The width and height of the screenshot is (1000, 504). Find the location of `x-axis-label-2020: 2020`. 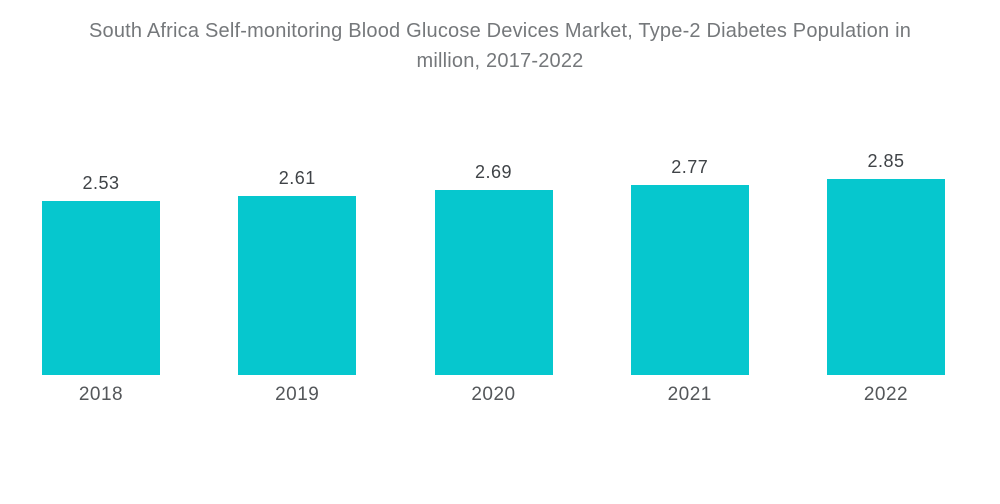

x-axis-label-2020: 2020 is located at coordinates (493, 394).